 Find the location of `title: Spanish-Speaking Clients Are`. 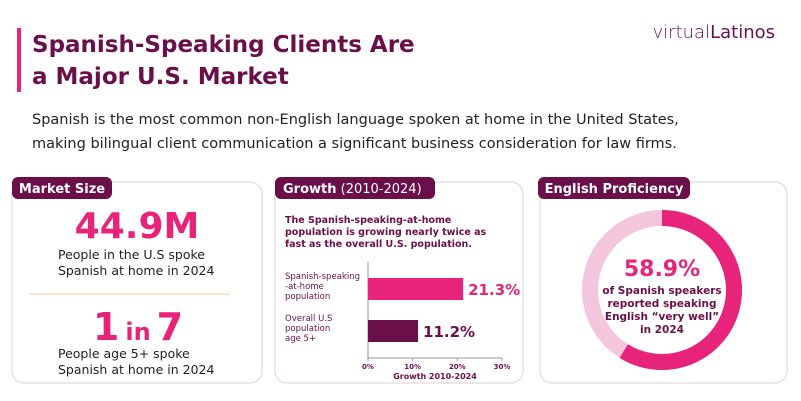

title: Spanish-Speaking Clients Are is located at coordinates (223, 45).